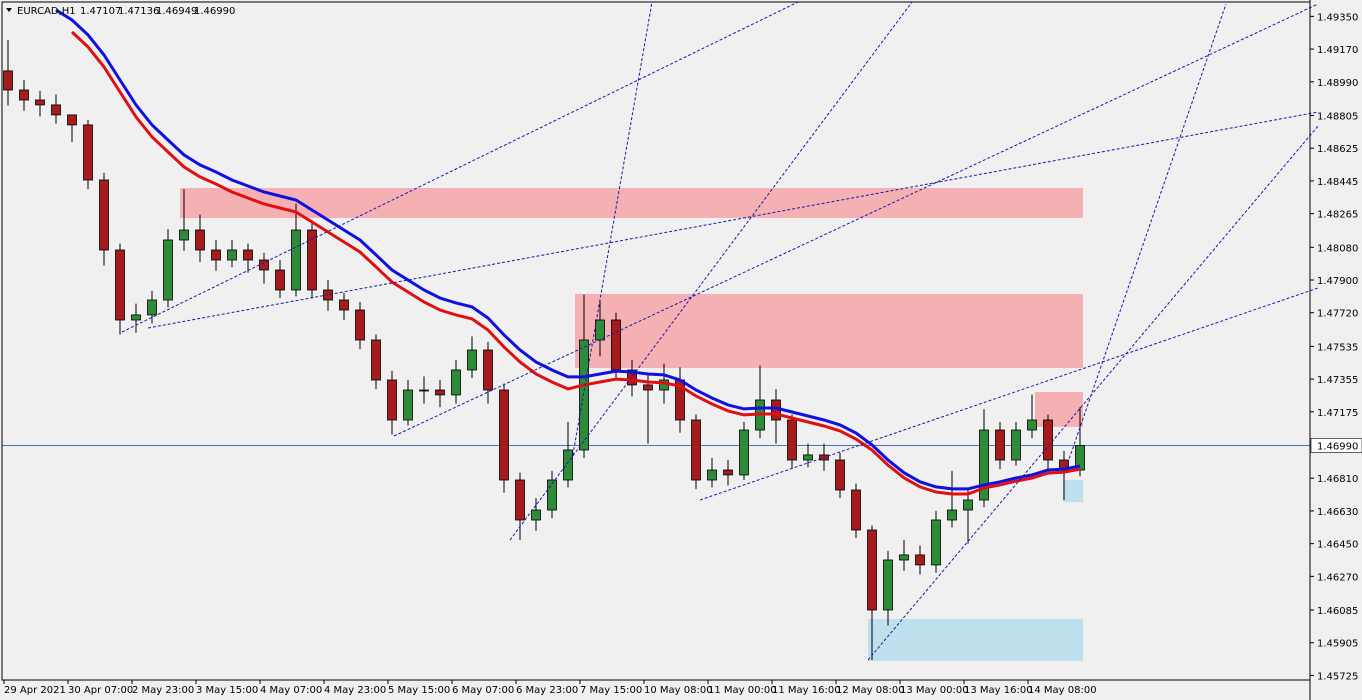  Describe the element at coordinates (1337, 83) in the screenshot. I see `y-tick-label: 1.48990` at that location.